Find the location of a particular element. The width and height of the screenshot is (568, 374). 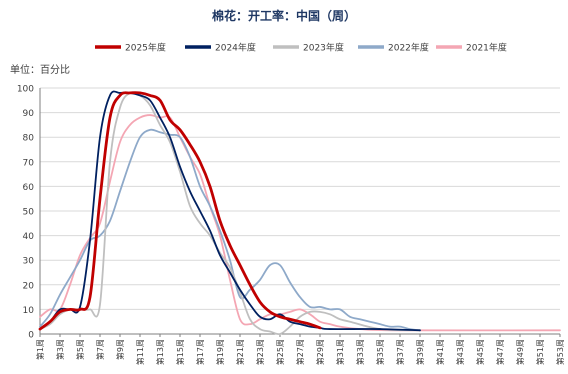

x-tick-label: 第25周 is located at coordinates (280, 352).